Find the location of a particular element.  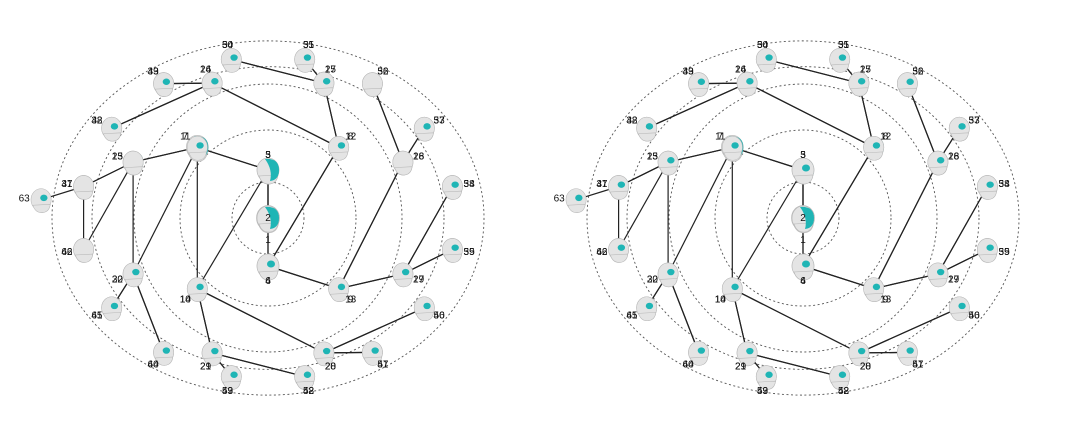

node-label-44: 44 is located at coordinates (689, 364).